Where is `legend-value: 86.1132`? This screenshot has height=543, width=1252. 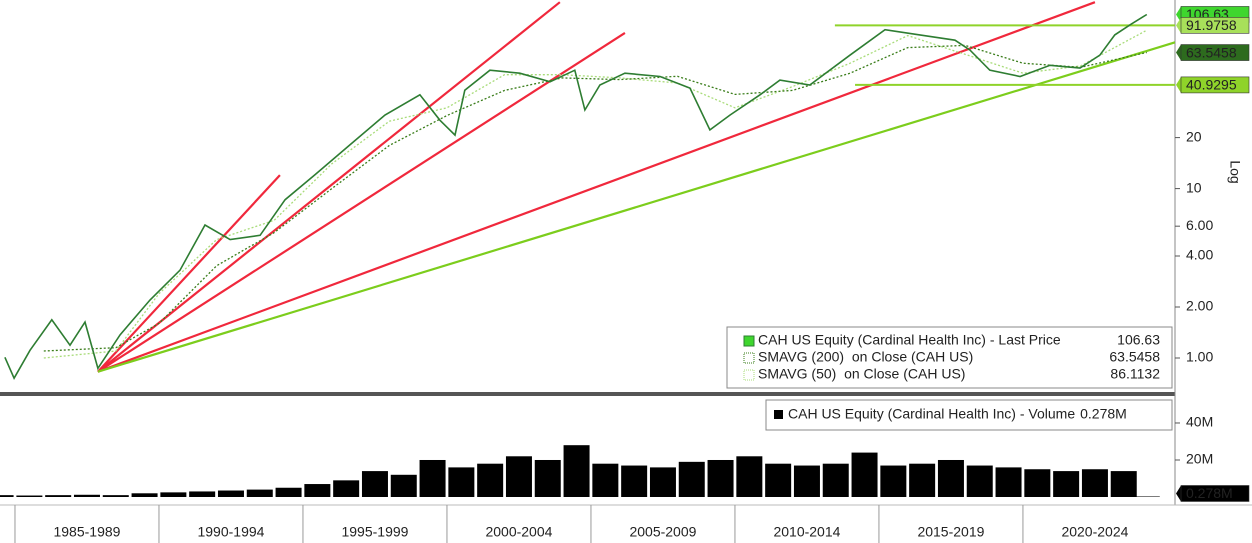 legend-value: 86.1132 is located at coordinates (1135, 374).